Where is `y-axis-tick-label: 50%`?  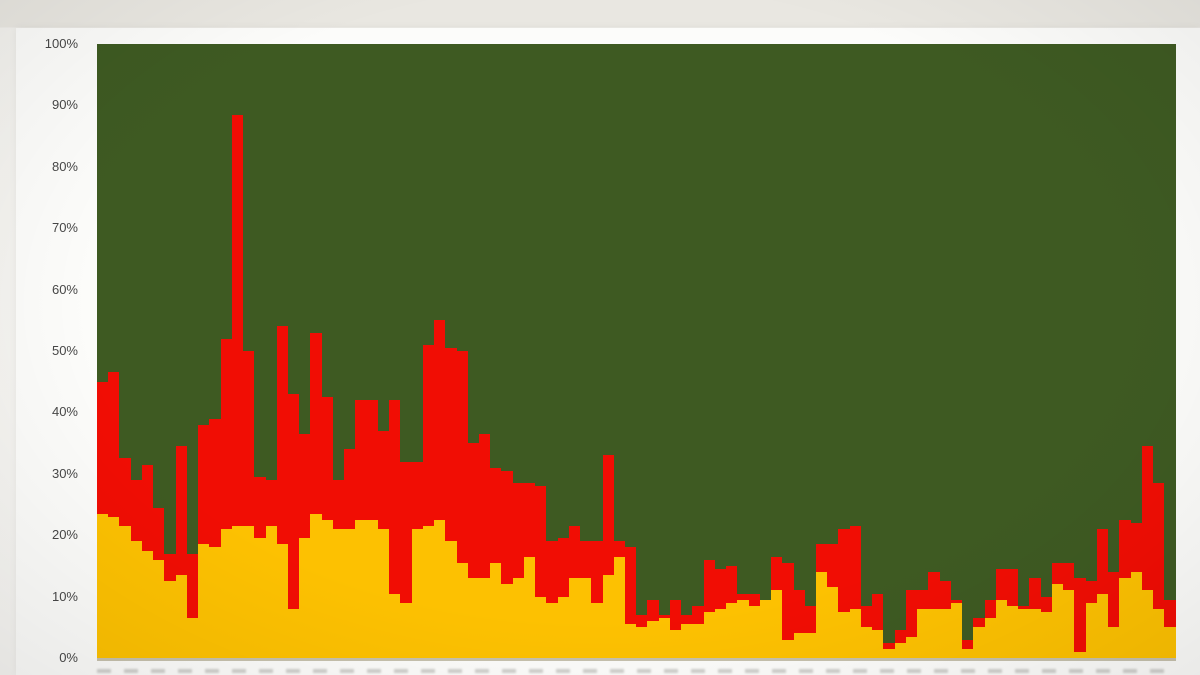
y-axis-tick-label: 50% is located at coordinates (64, 350).